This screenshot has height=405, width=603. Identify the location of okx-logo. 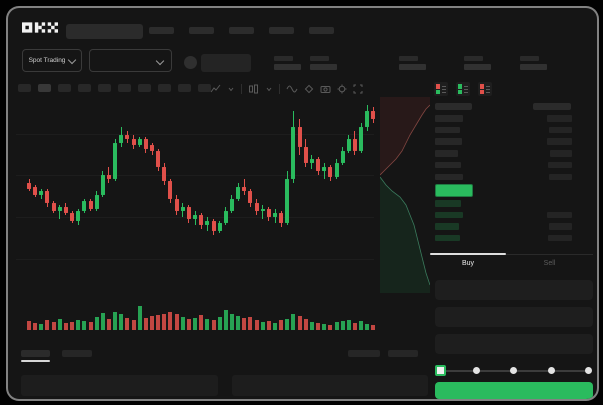
(40, 29).